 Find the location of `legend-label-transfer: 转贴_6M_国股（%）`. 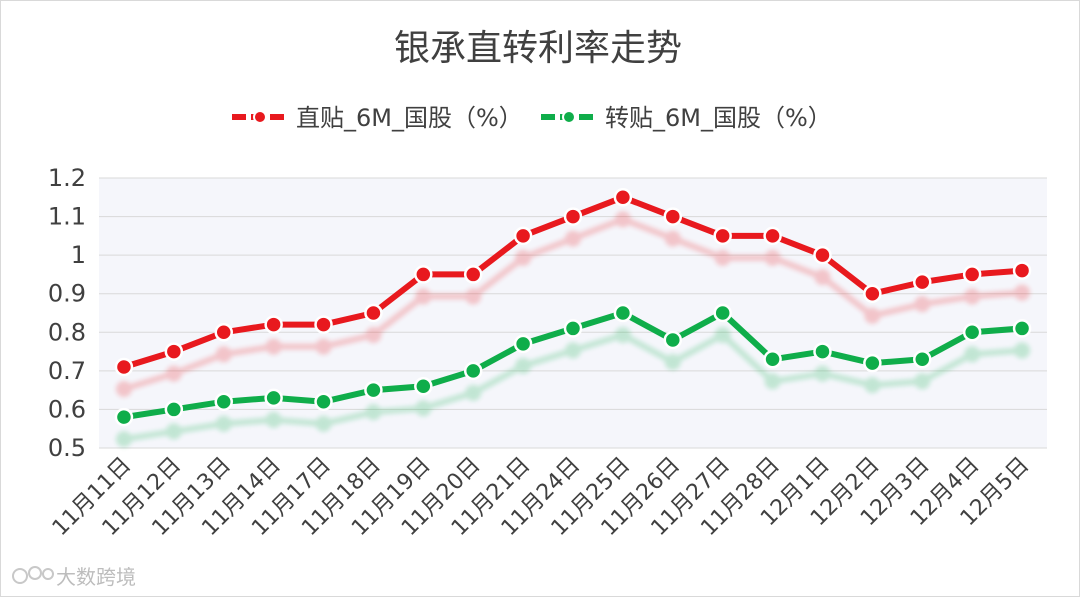

legend-label-transfer: 转贴_6M_国股（%） is located at coordinates (718, 118).